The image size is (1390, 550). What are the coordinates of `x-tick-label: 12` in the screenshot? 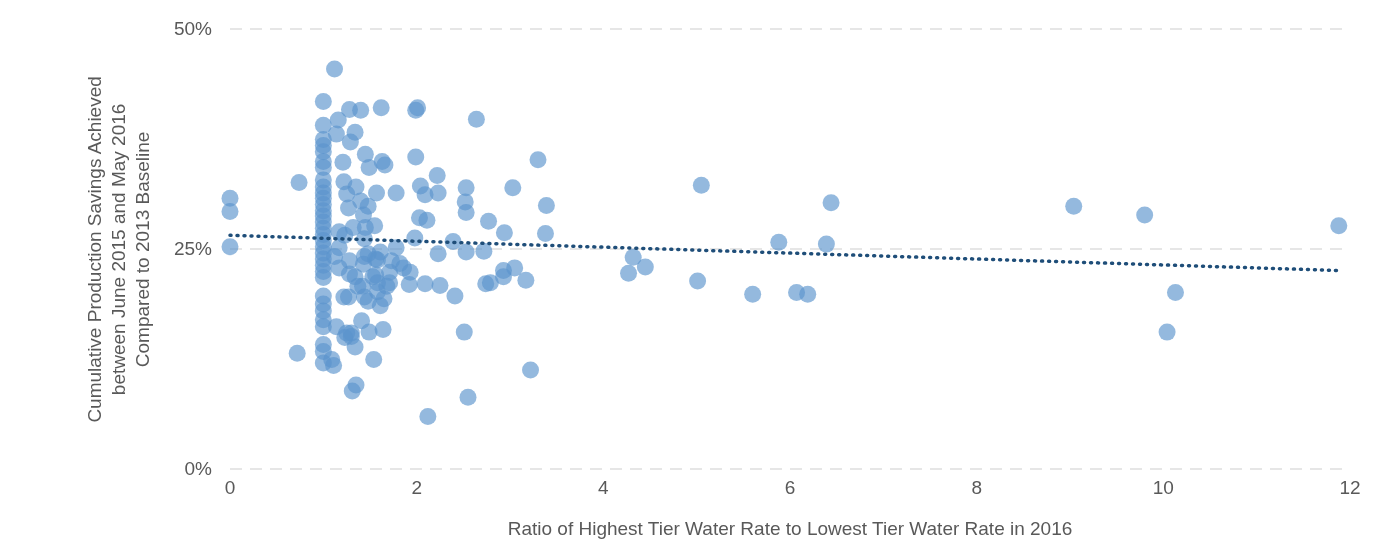 It's located at (1350, 488).